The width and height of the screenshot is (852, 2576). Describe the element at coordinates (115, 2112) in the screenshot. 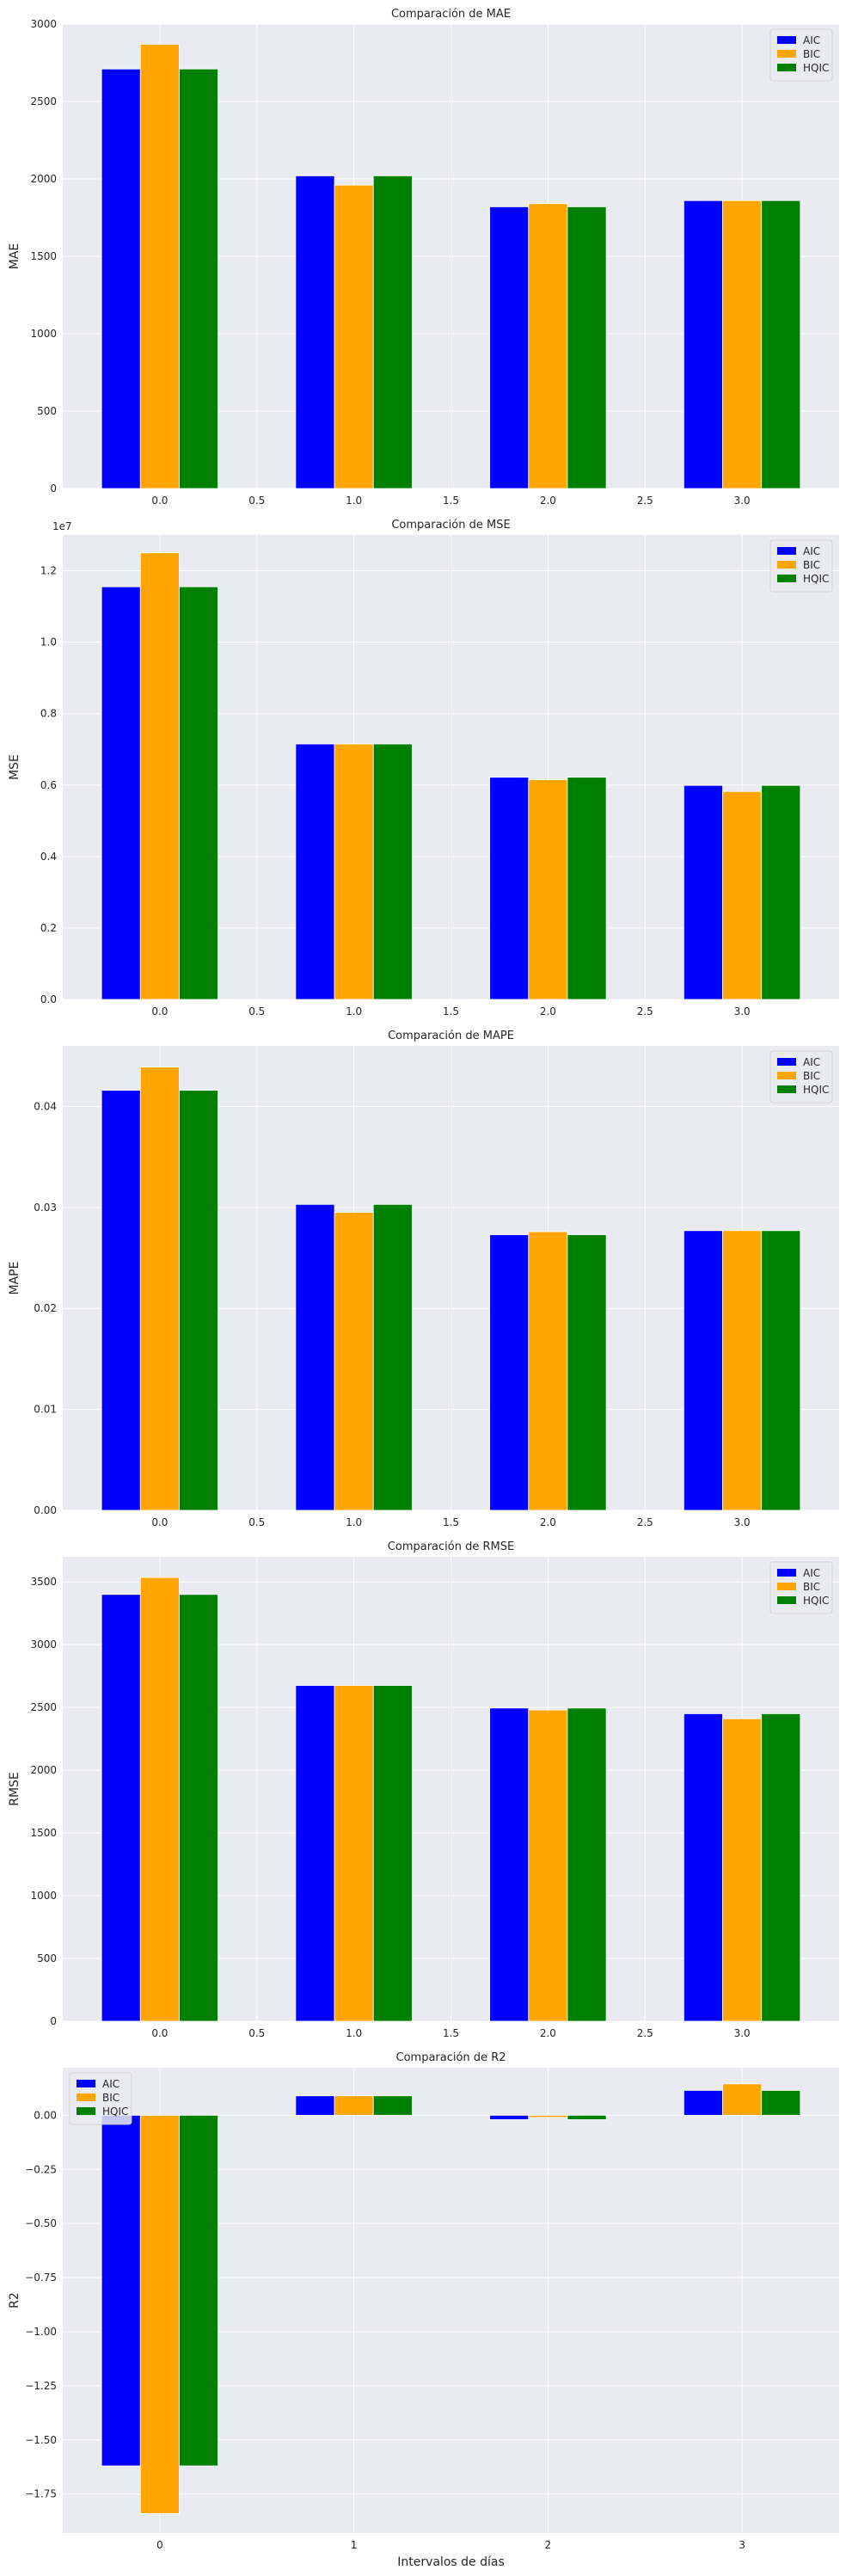

I see `legend-label: HQIC` at that location.